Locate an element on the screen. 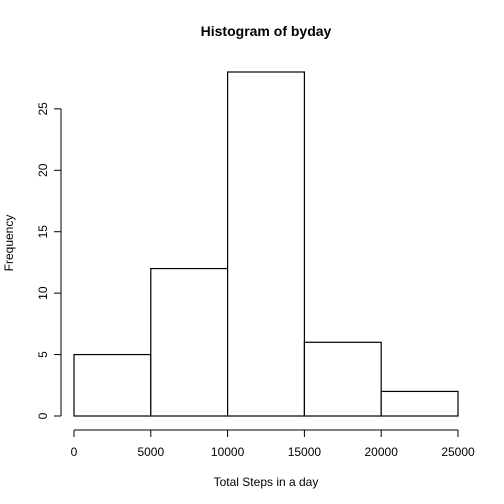 The height and width of the screenshot is (504, 504). y-tick-label-5: 25 is located at coordinates (43, 109).